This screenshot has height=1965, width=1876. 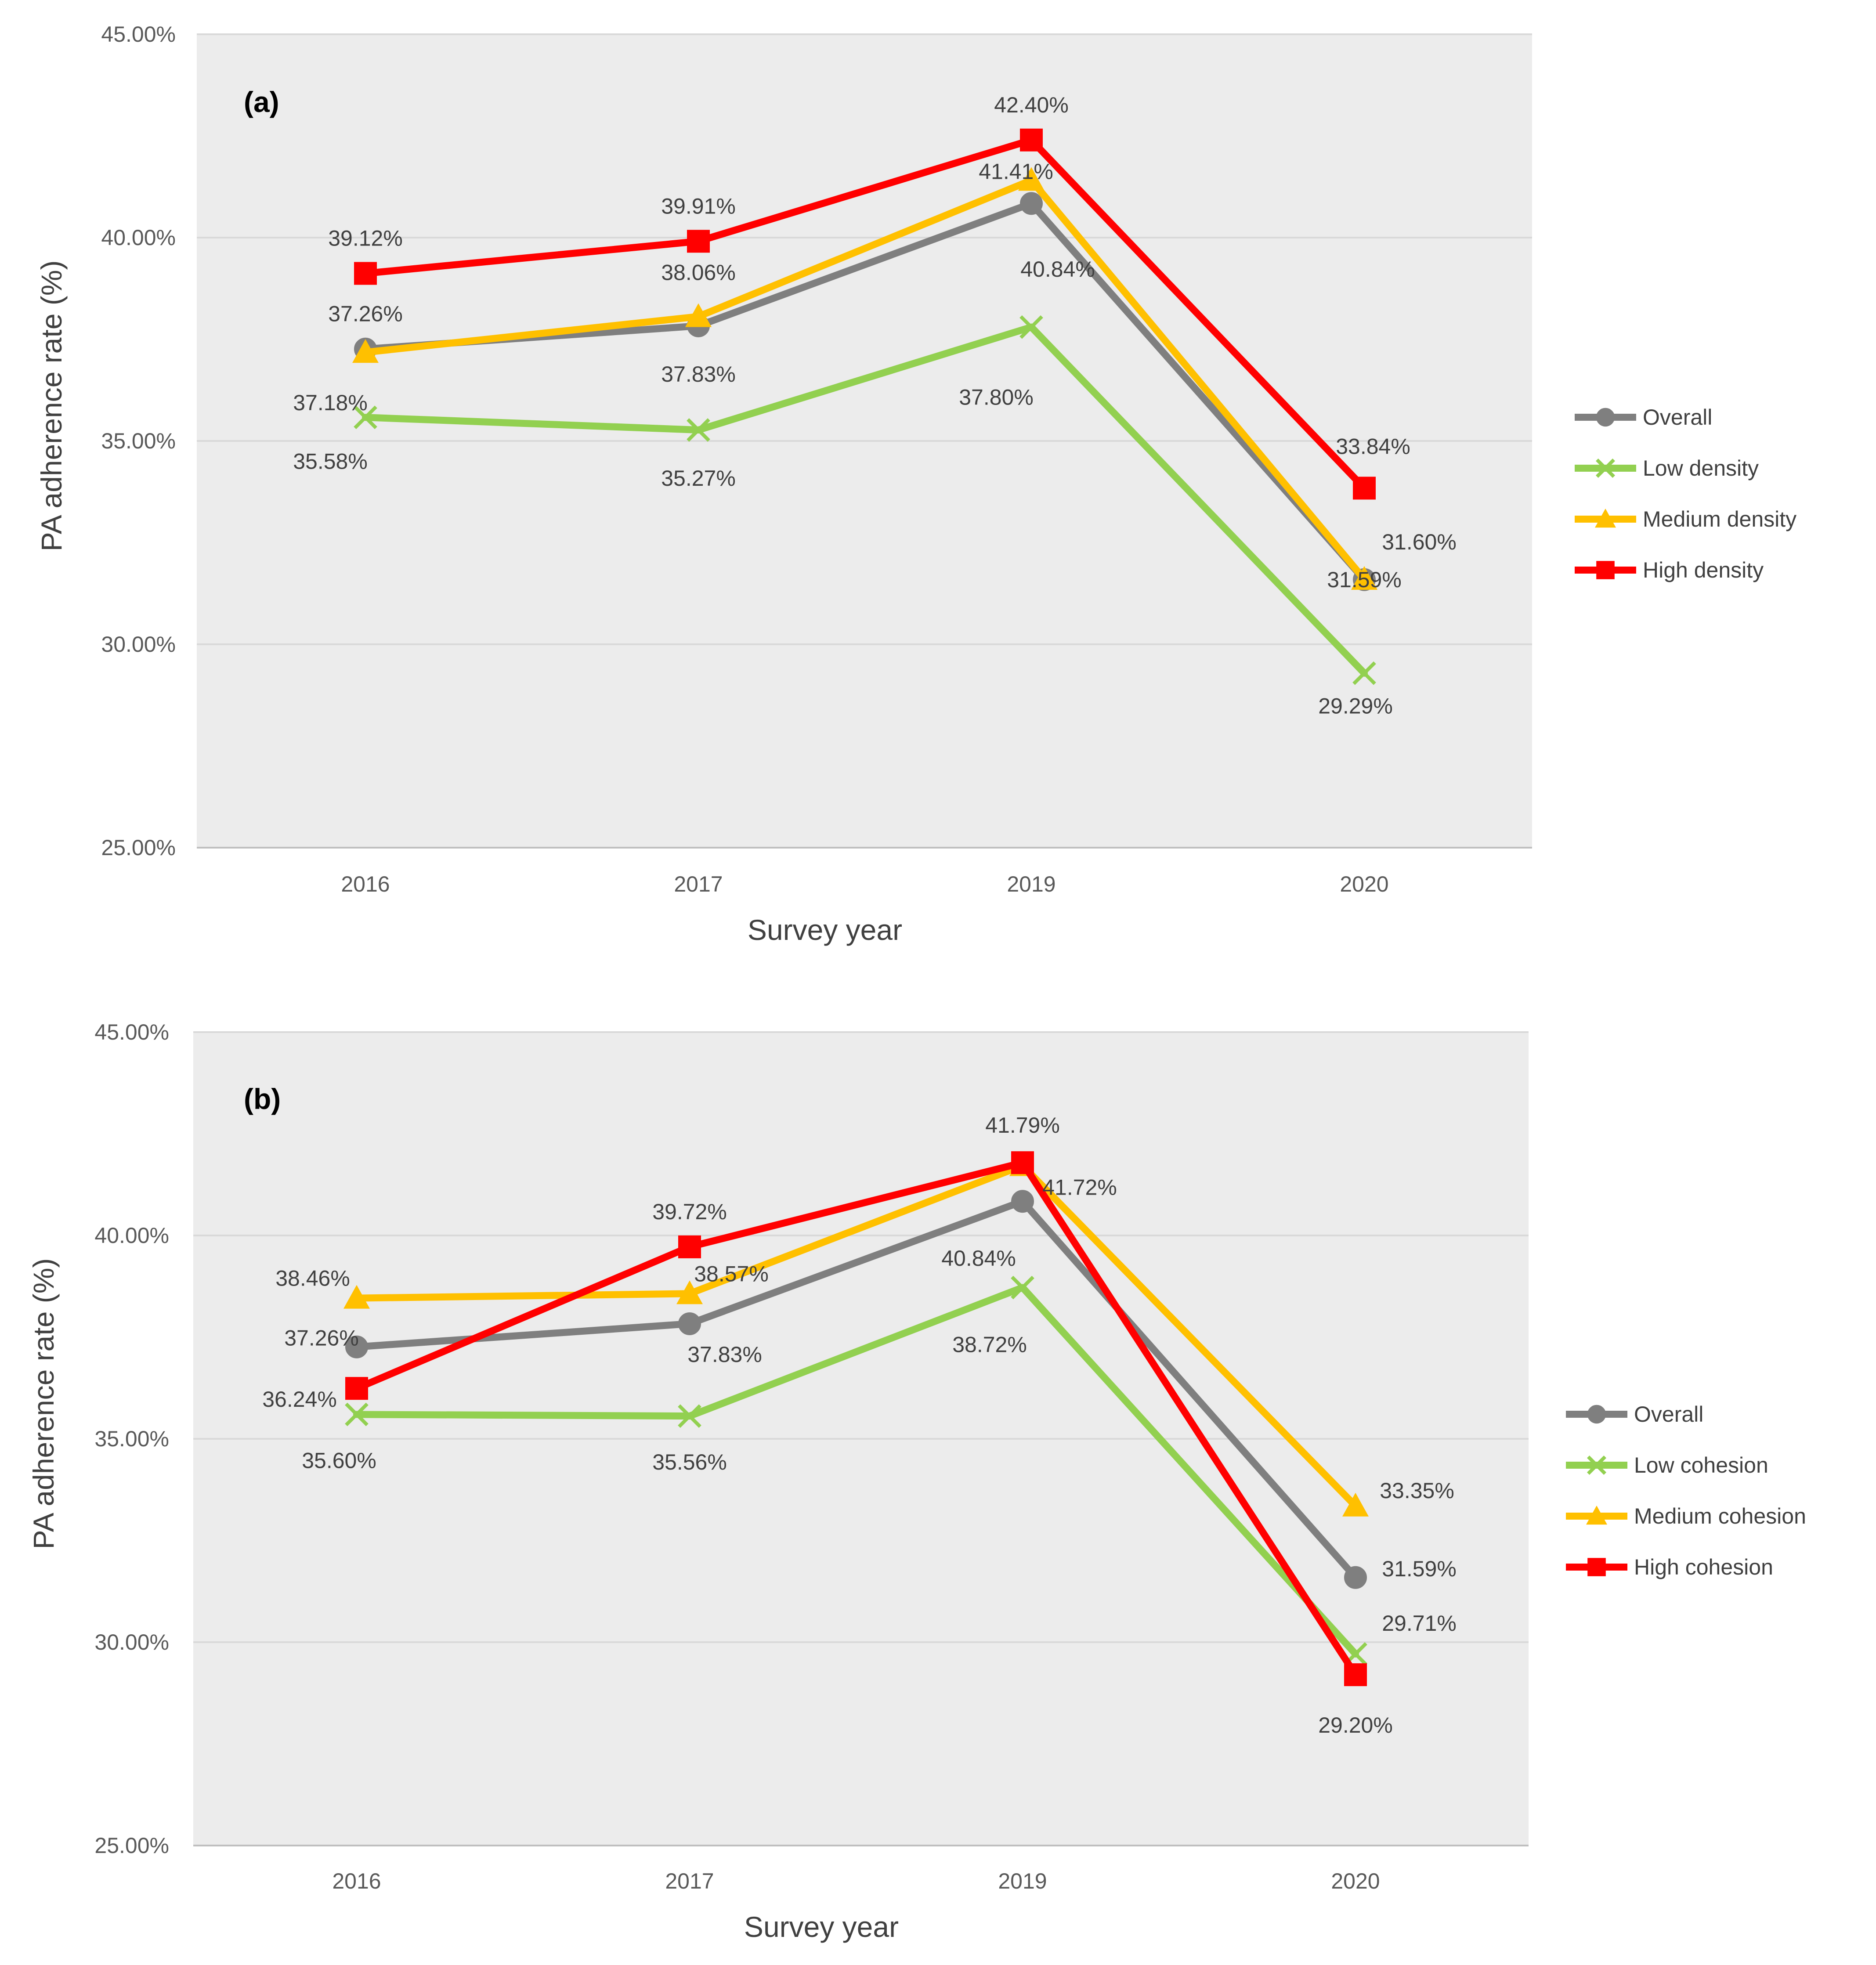 I want to click on series-line-medium-density, so click(x=865, y=380).